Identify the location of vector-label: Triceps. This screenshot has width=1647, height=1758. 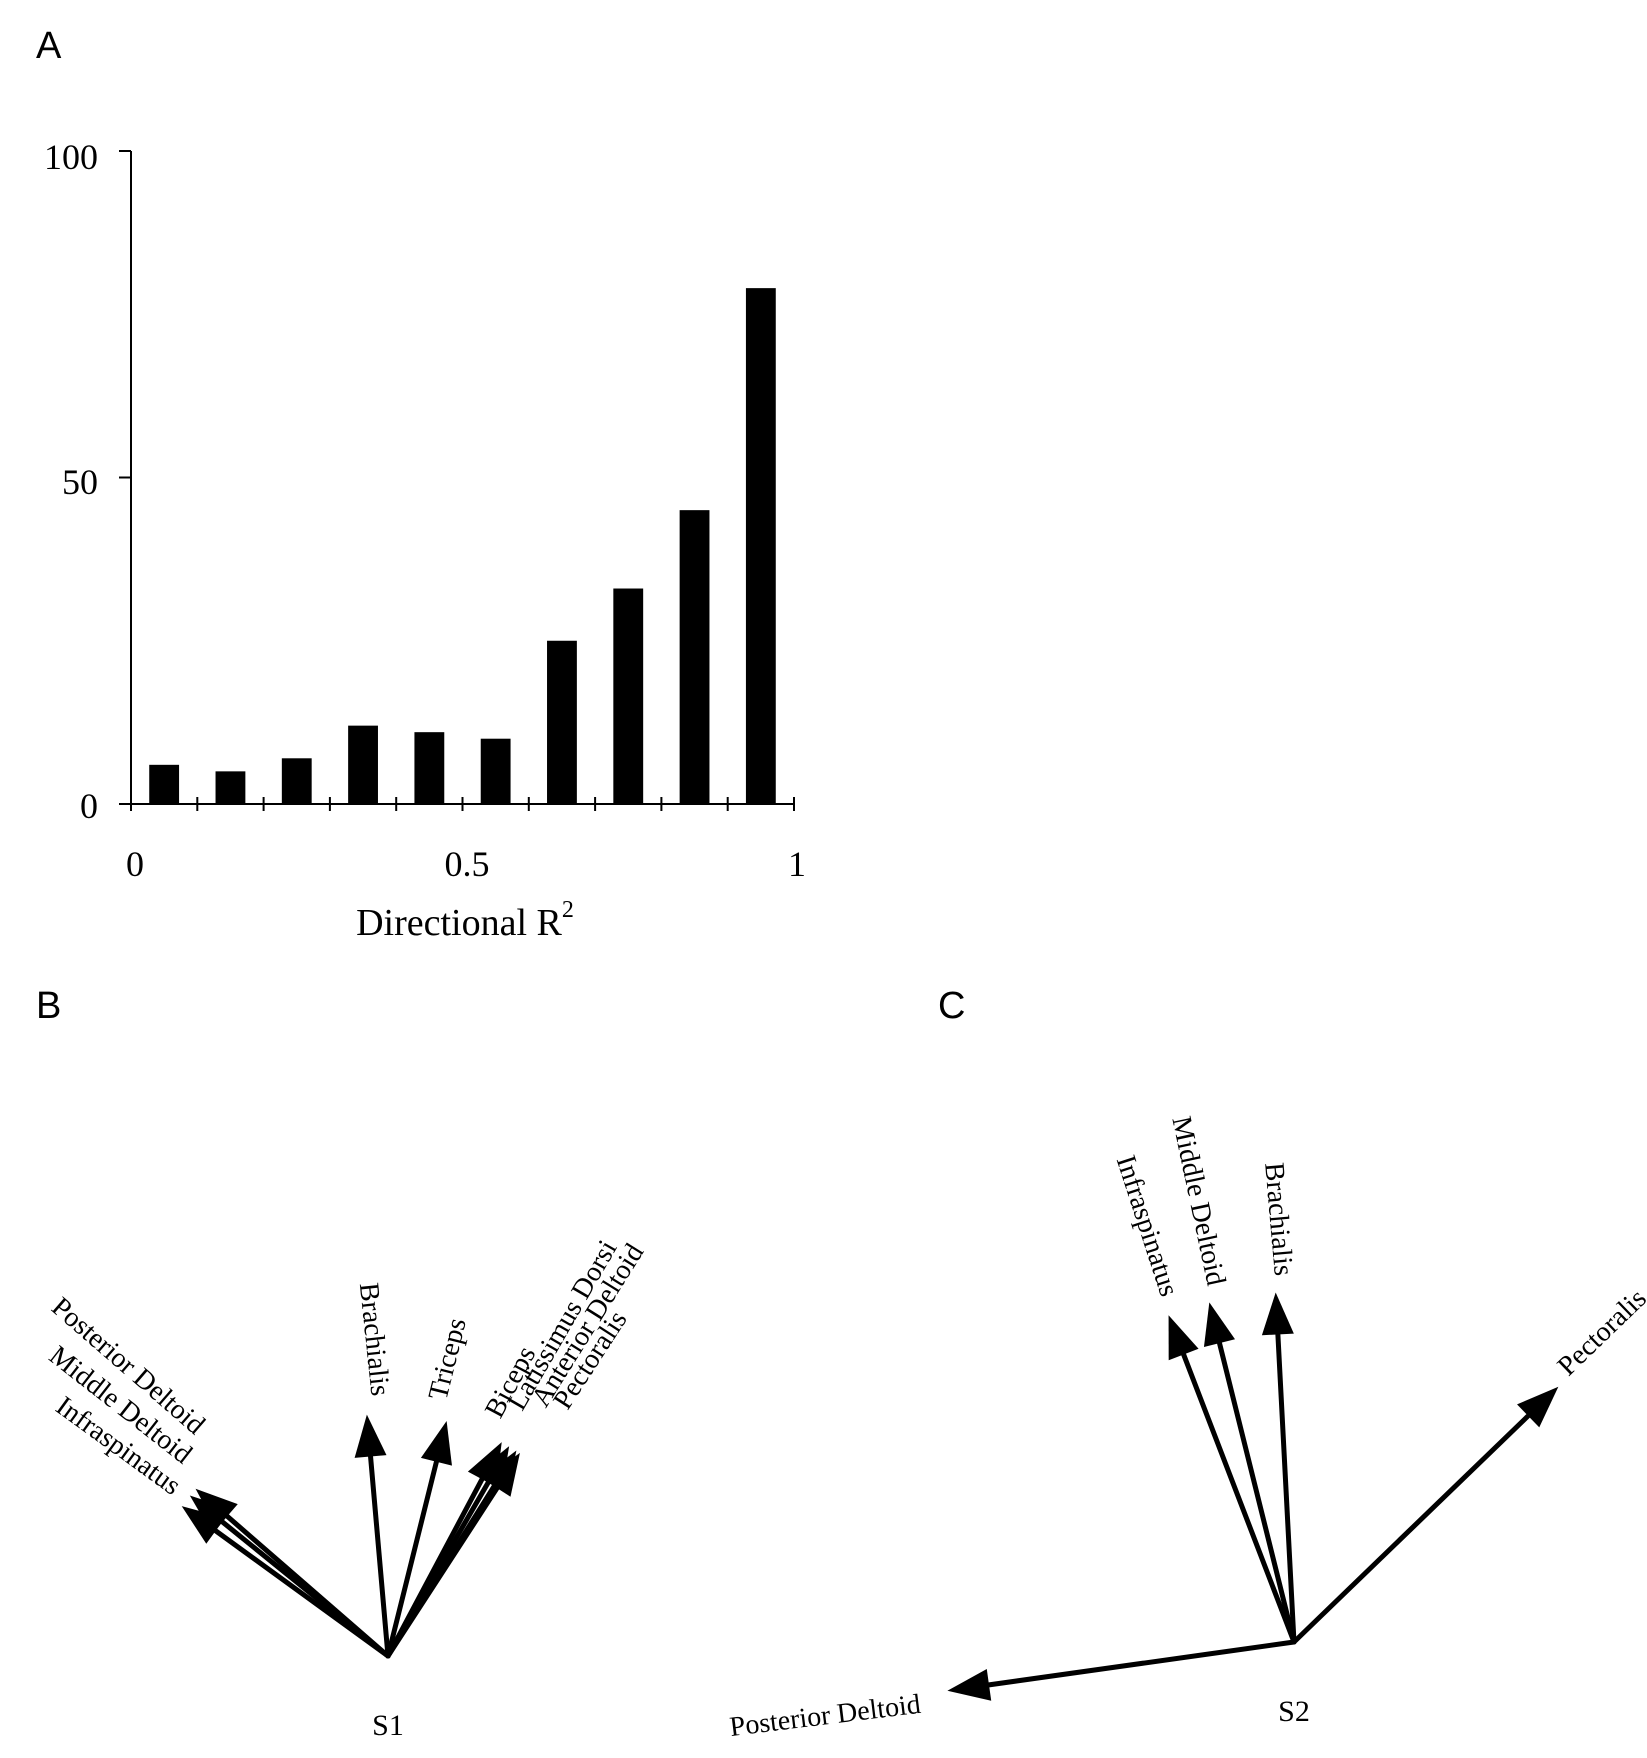
(448, 1359).